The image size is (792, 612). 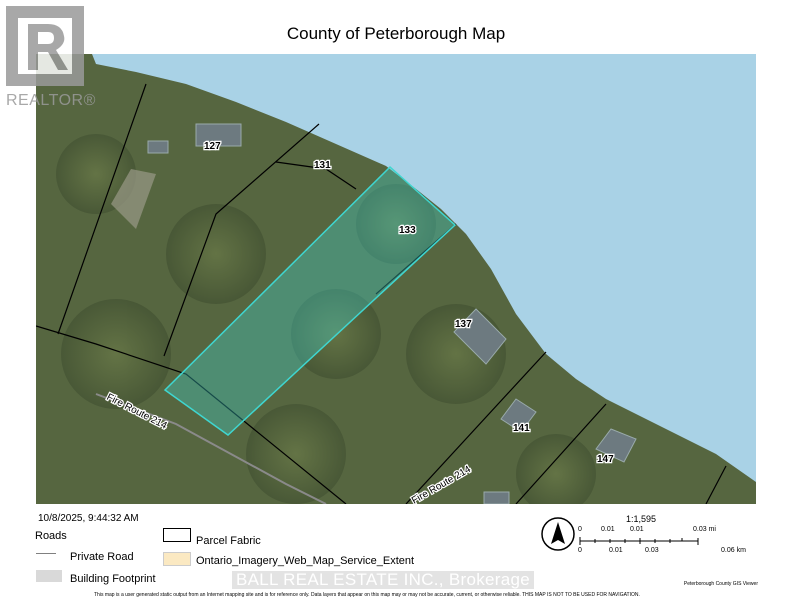 What do you see at coordinates (212, 146) in the screenshot?
I see `parcel-label-127: 127` at bounding box center [212, 146].